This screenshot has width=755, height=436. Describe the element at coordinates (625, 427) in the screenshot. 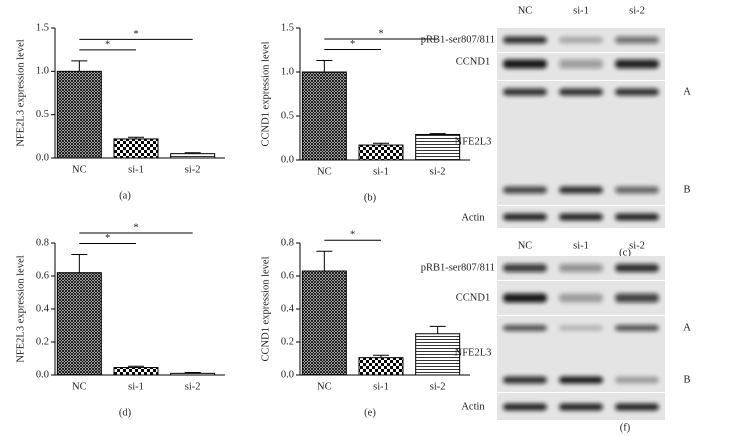

I see `panel-label: (f)` at that location.